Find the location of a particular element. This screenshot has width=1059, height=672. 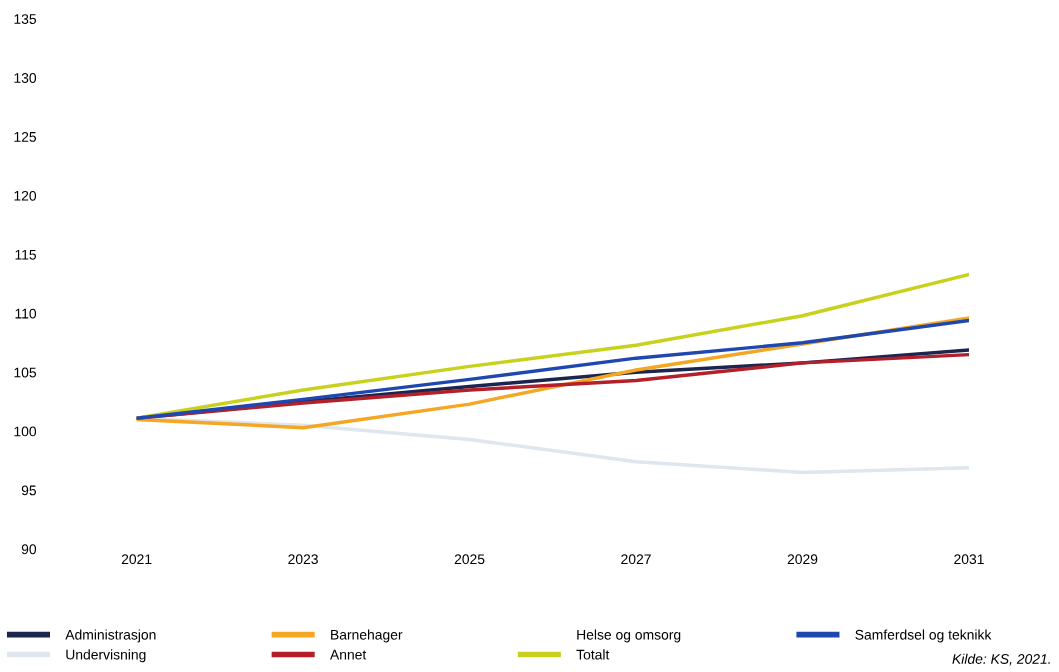

y-tick-label: 130 is located at coordinates (25, 78).